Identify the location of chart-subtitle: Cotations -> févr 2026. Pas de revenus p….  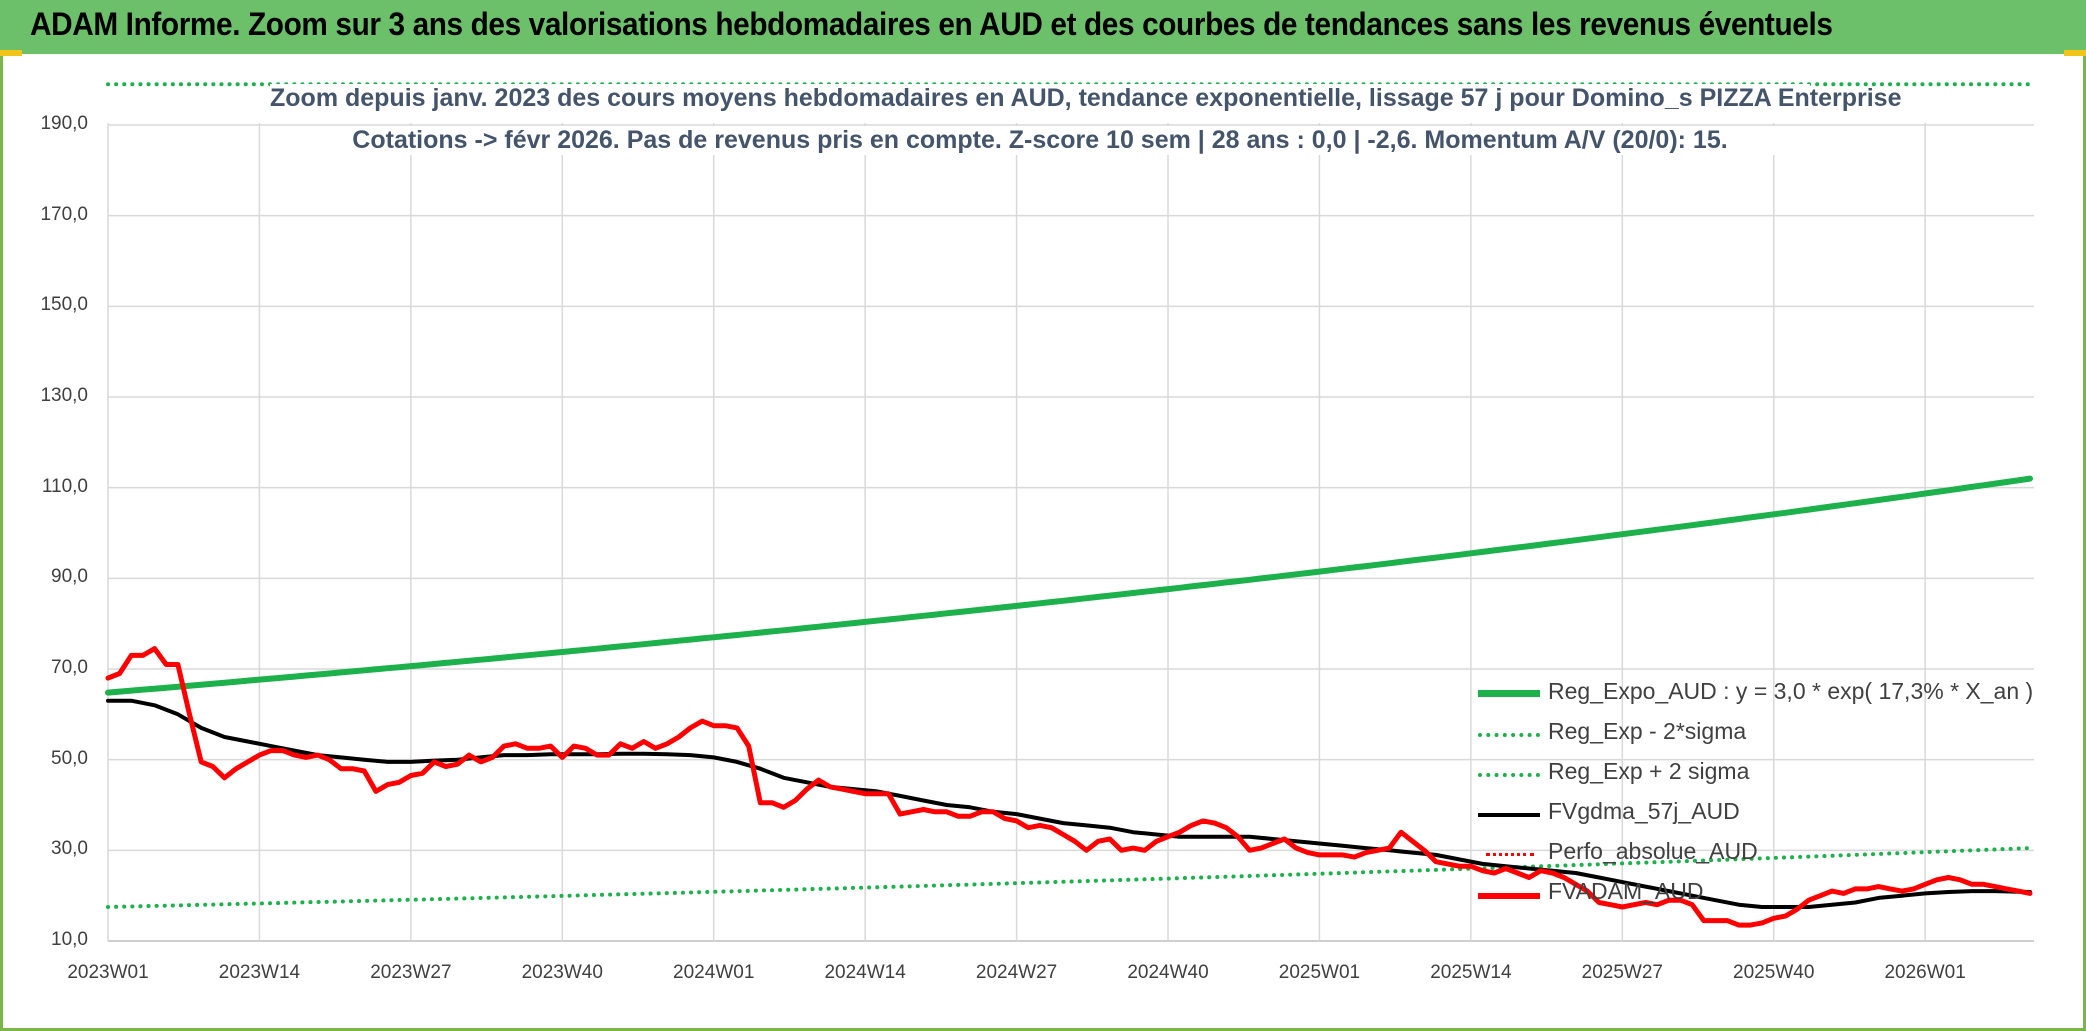
(1040, 140).